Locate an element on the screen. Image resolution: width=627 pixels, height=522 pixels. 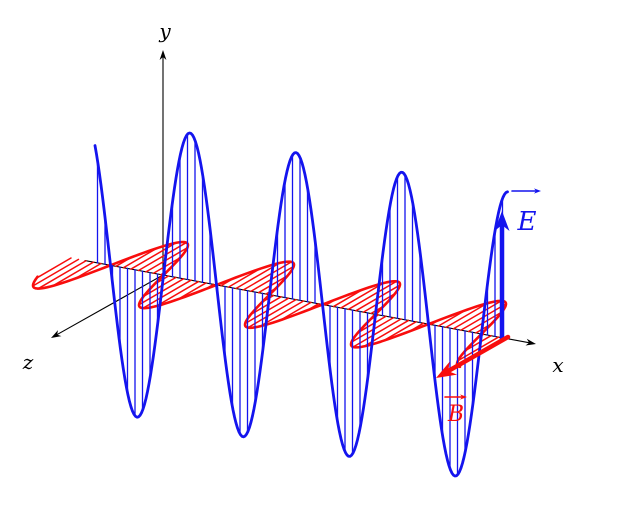
field-vectors is located at coordinates (488, 294).